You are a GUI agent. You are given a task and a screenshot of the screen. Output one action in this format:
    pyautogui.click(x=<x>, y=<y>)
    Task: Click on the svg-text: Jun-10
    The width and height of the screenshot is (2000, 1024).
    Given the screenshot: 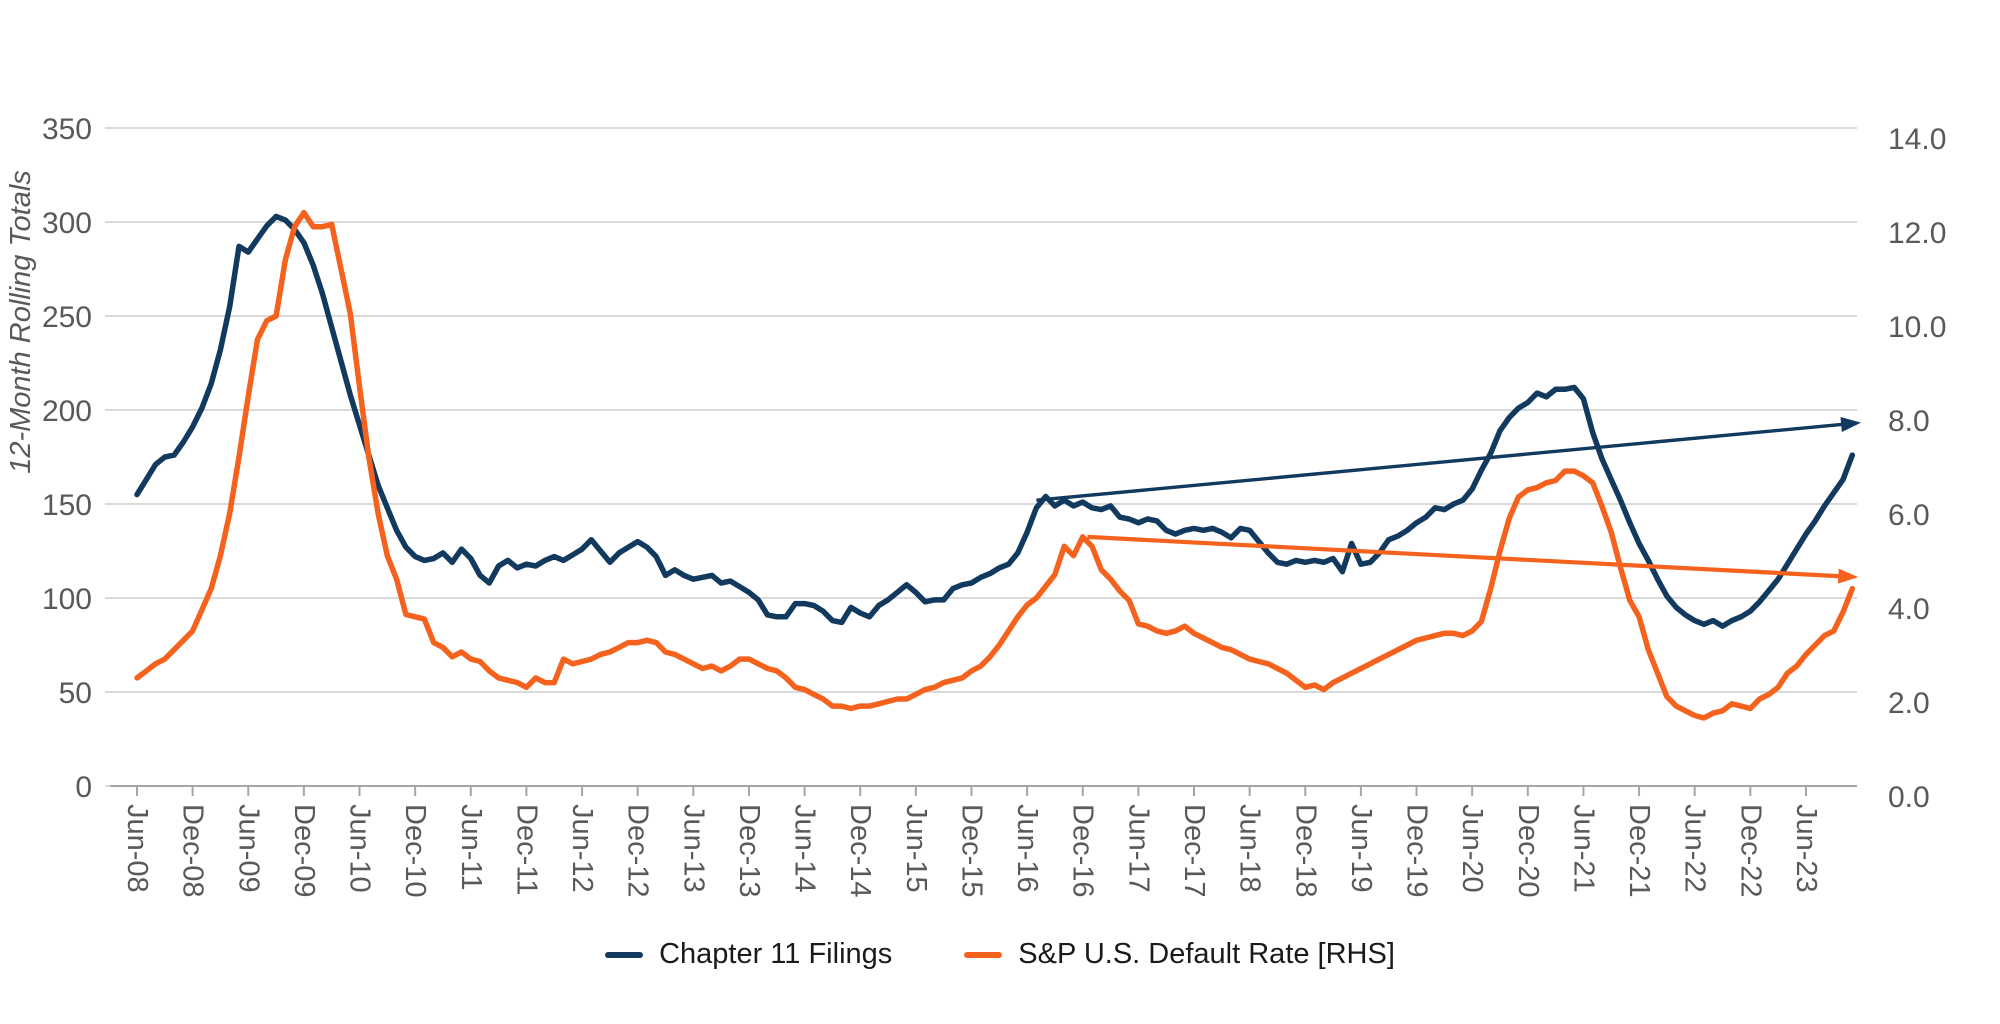 What is the action you would take?
    pyautogui.click(x=360, y=848)
    